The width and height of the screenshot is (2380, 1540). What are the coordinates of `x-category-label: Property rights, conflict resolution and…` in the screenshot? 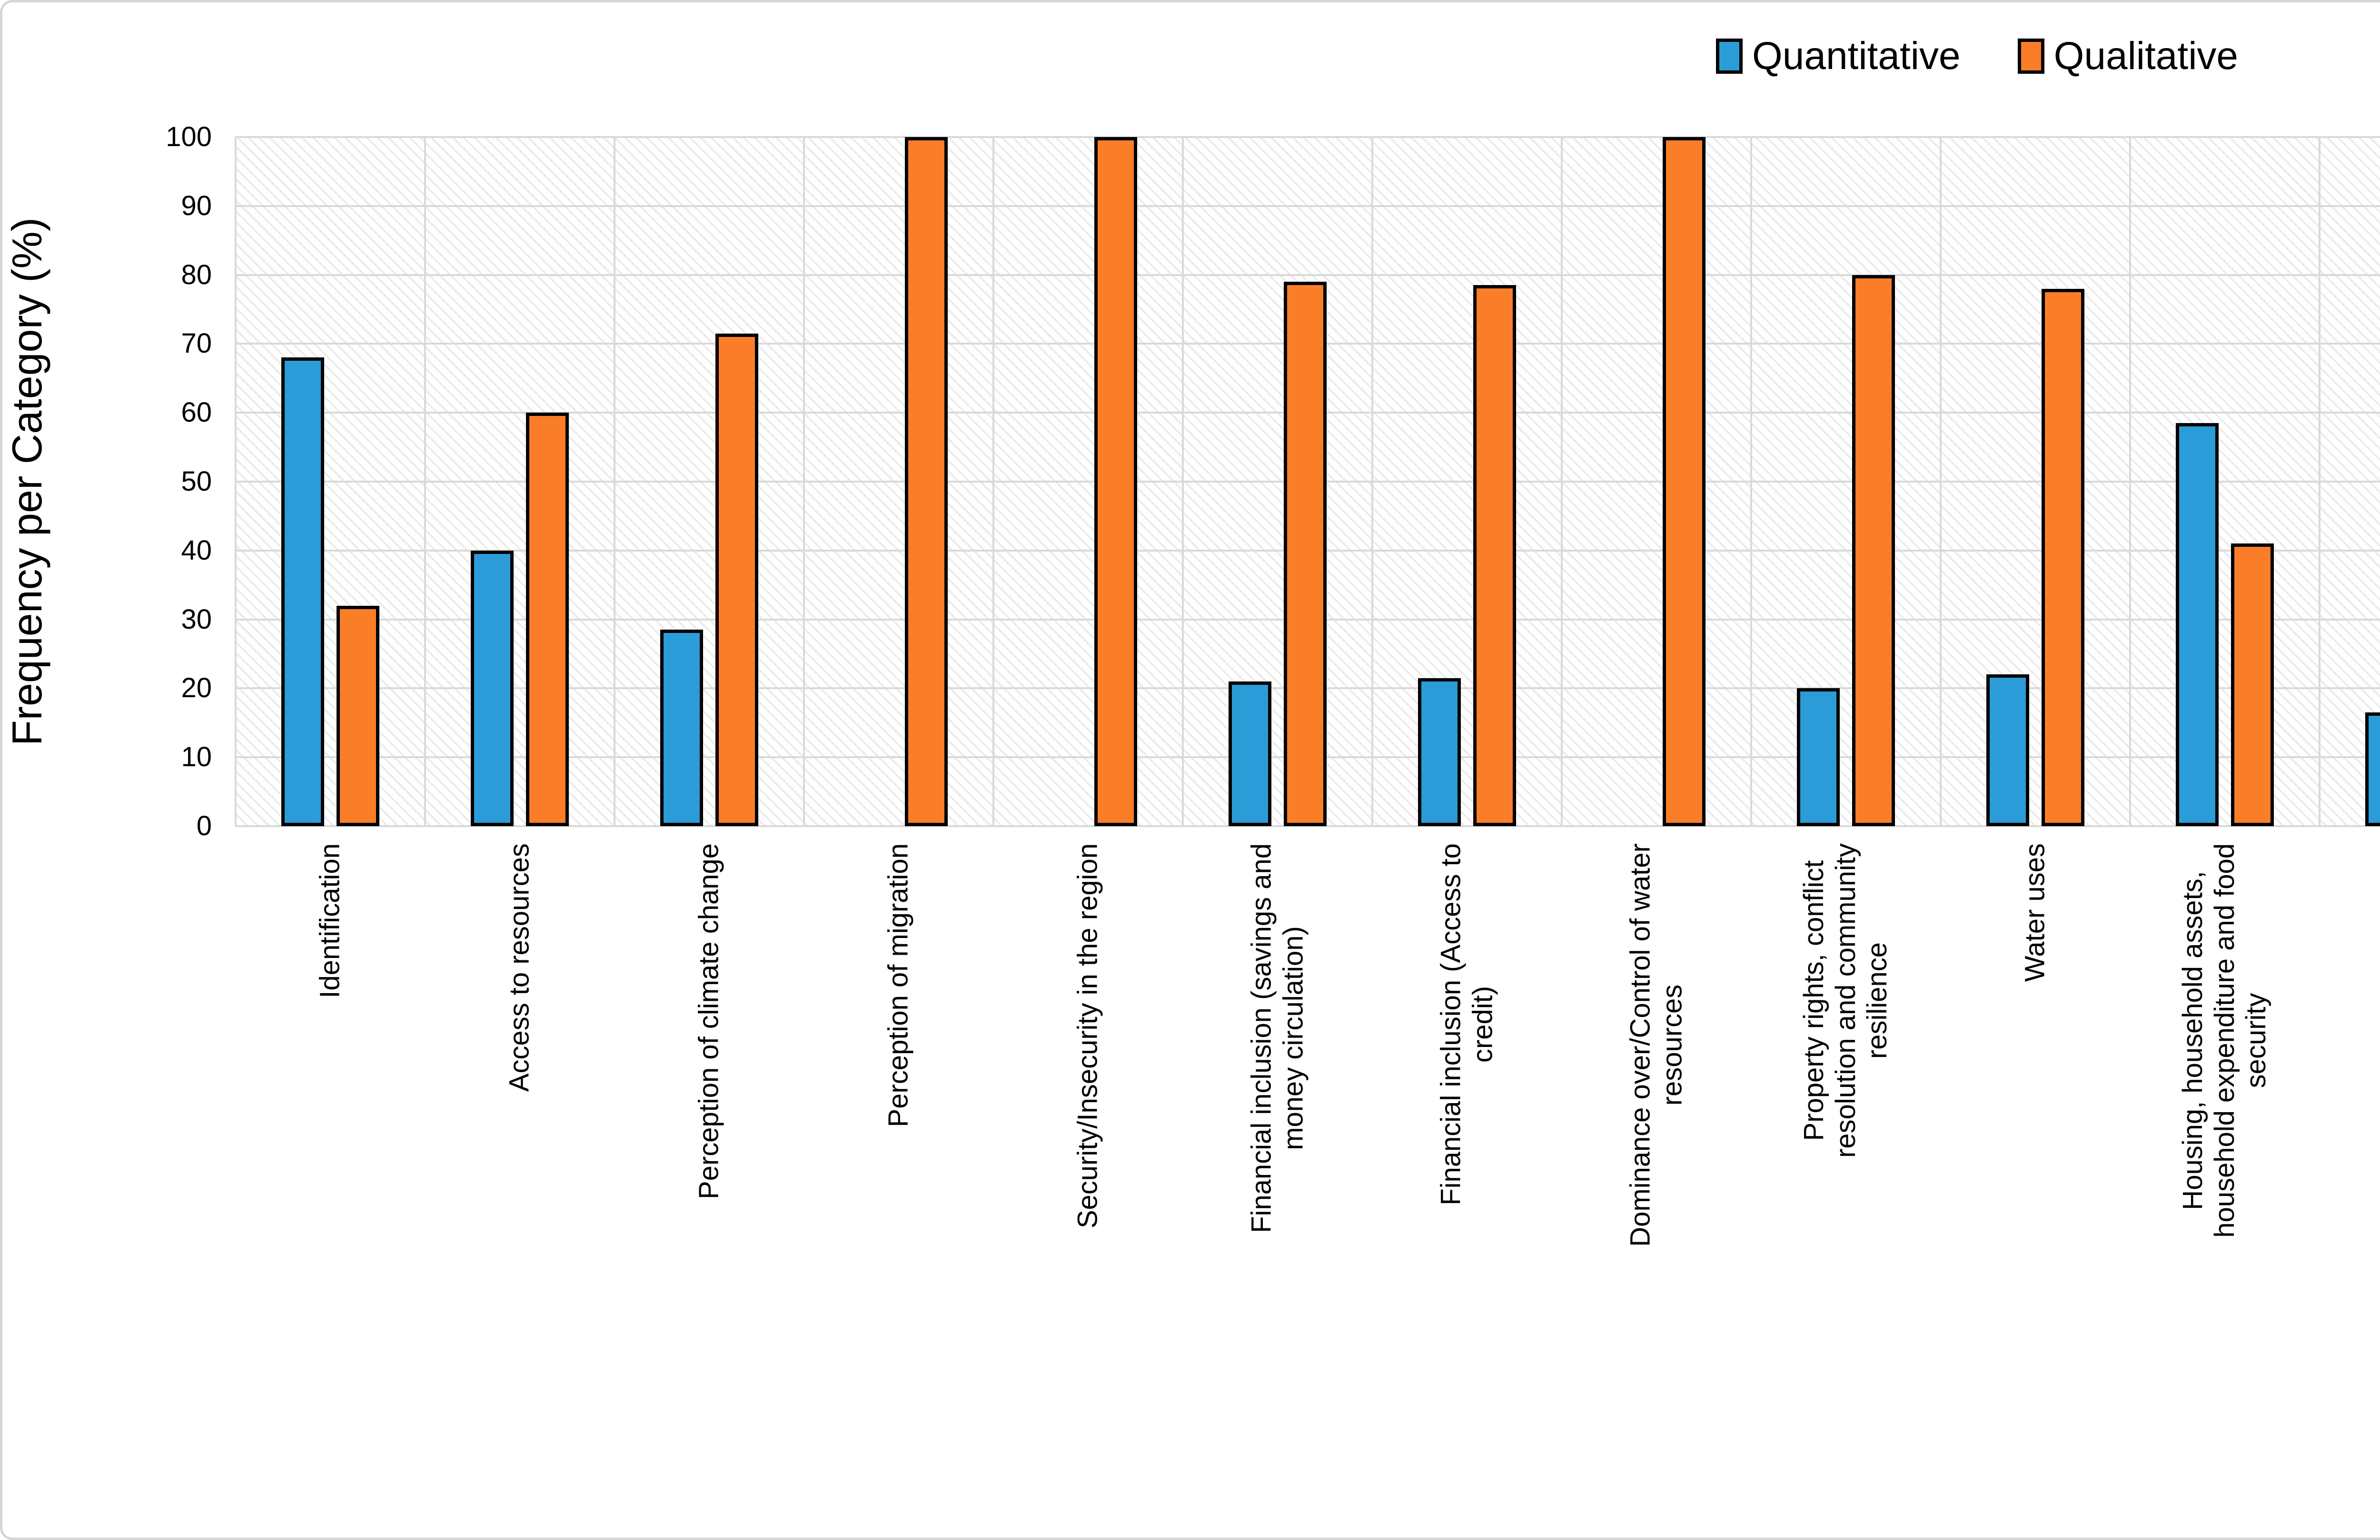 It's located at (1845, 1000).